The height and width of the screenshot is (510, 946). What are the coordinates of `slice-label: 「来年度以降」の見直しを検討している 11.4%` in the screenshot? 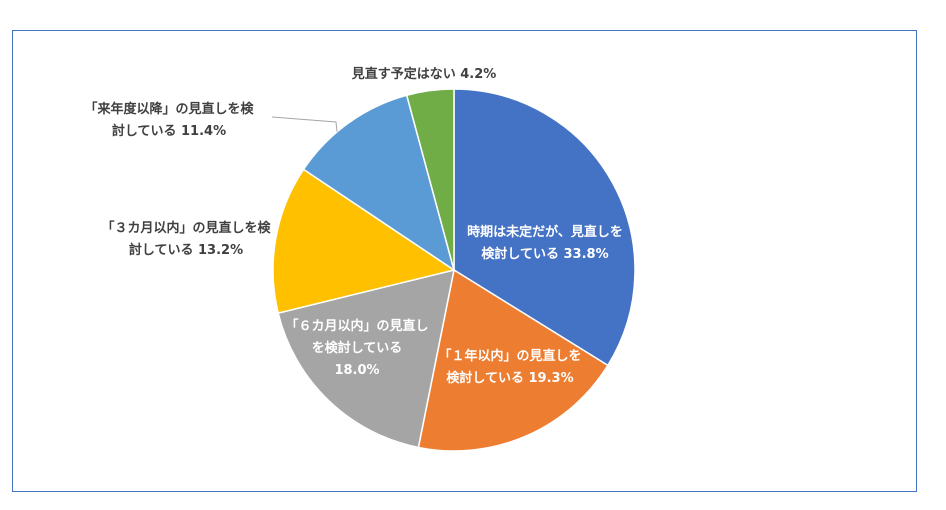 It's located at (169, 120).